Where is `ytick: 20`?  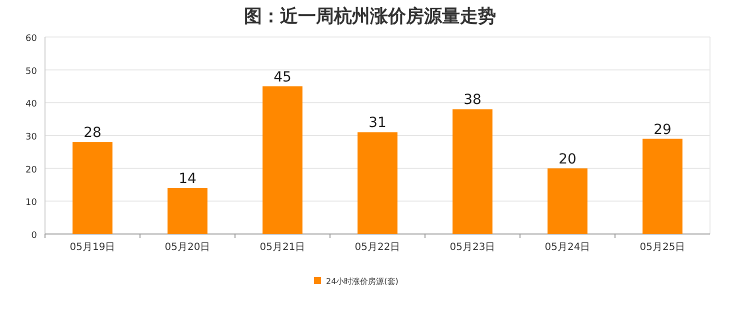
ytick: 20 is located at coordinates (31, 170).